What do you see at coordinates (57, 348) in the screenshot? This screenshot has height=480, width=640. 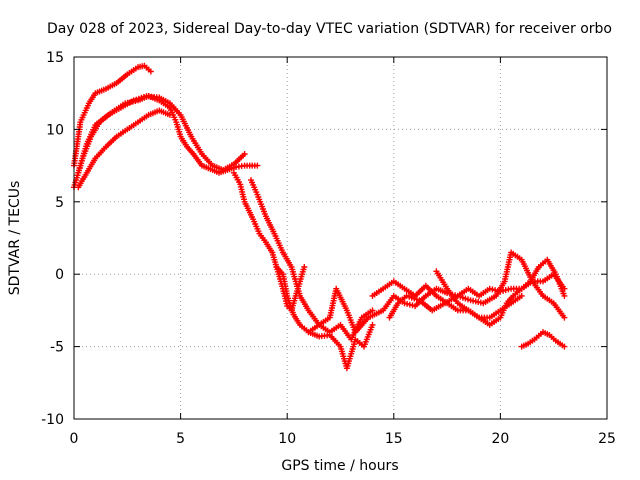 I see `y-tick-label: -5` at bounding box center [57, 348].